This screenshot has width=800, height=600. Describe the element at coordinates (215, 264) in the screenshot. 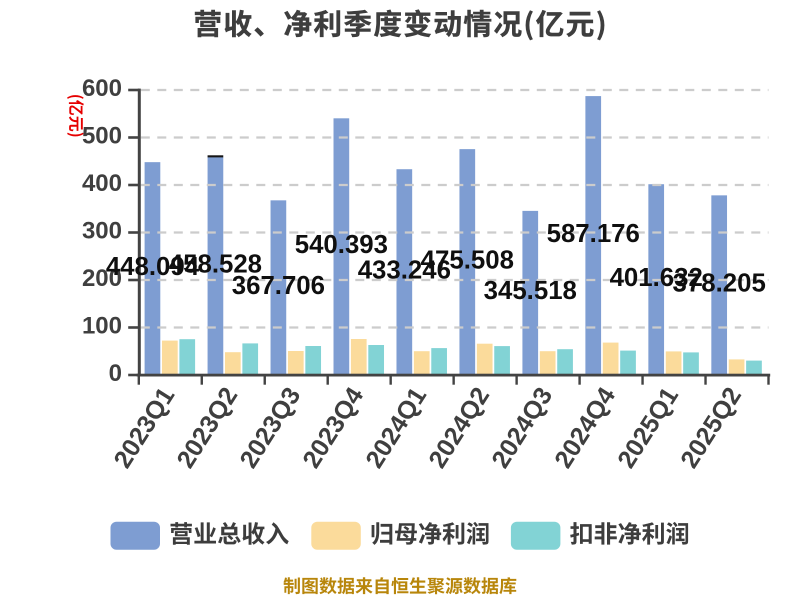

I see `svg-text: 458.528` at that location.